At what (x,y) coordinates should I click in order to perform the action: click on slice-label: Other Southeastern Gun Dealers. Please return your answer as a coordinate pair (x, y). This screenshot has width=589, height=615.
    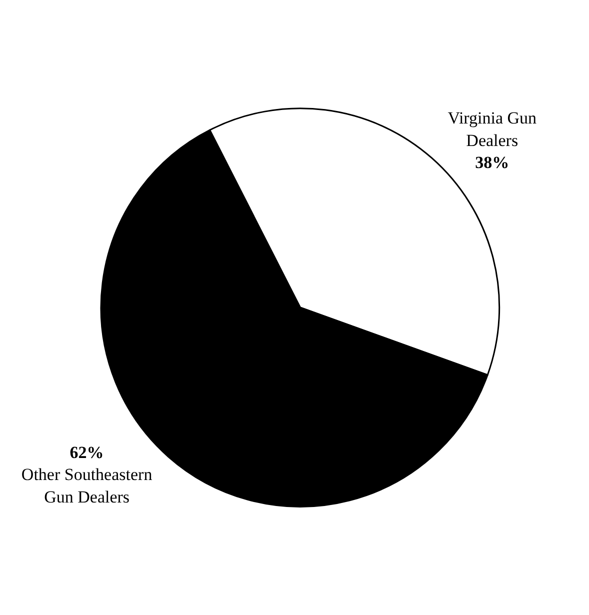
    Looking at the image, I should click on (87, 485).